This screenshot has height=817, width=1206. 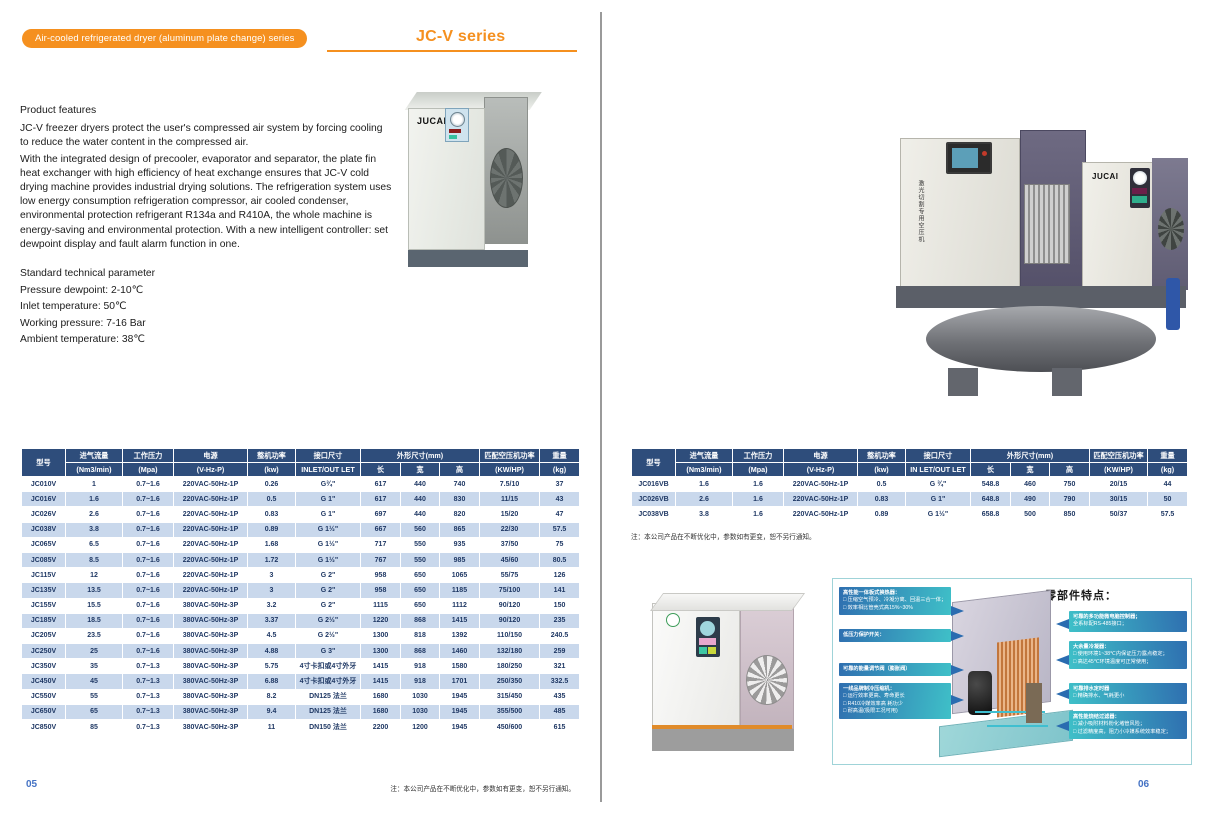 What do you see at coordinates (1046, 265) in the screenshot?
I see `product-photo-jcvb-combo: 激光切割专用空压机 JUCAI` at bounding box center [1046, 265].